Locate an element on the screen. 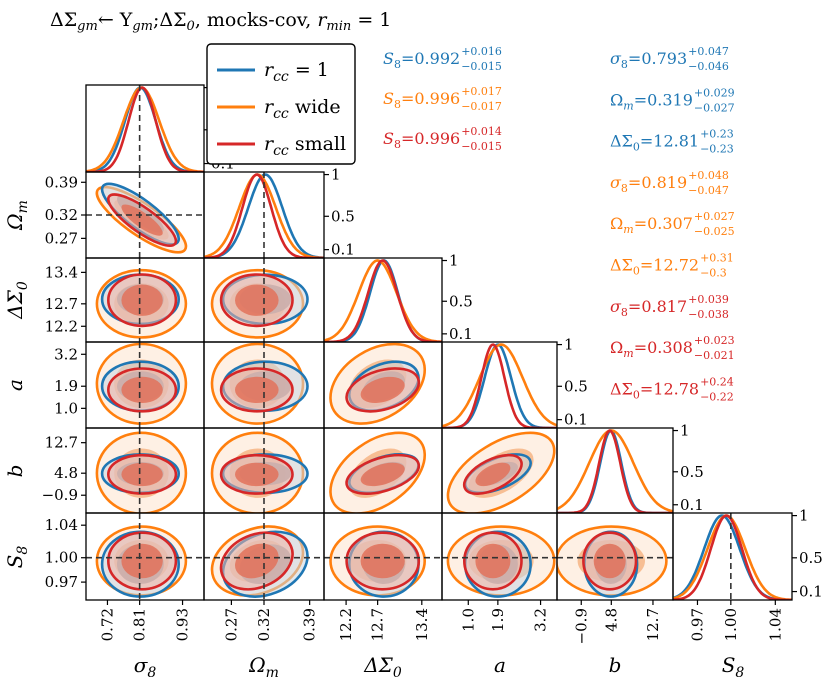 The image size is (831, 687). chart-title: ΔΣgm← Υgm;ΔΣ0, mocks-cov, rmin = 1 is located at coordinates (220, 21).